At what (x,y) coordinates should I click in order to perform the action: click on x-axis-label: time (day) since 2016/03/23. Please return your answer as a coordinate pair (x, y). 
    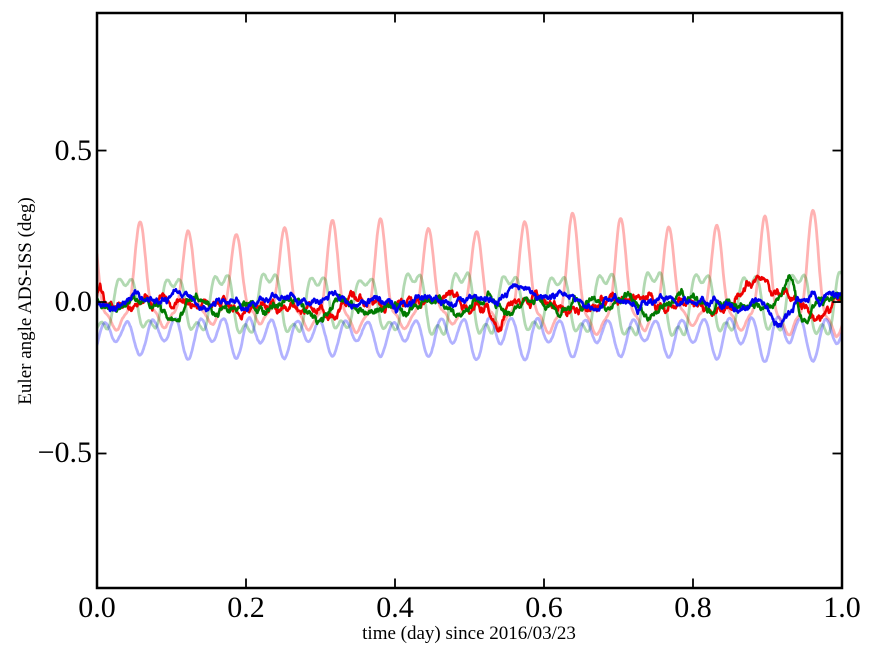
    Looking at the image, I should click on (469, 633).